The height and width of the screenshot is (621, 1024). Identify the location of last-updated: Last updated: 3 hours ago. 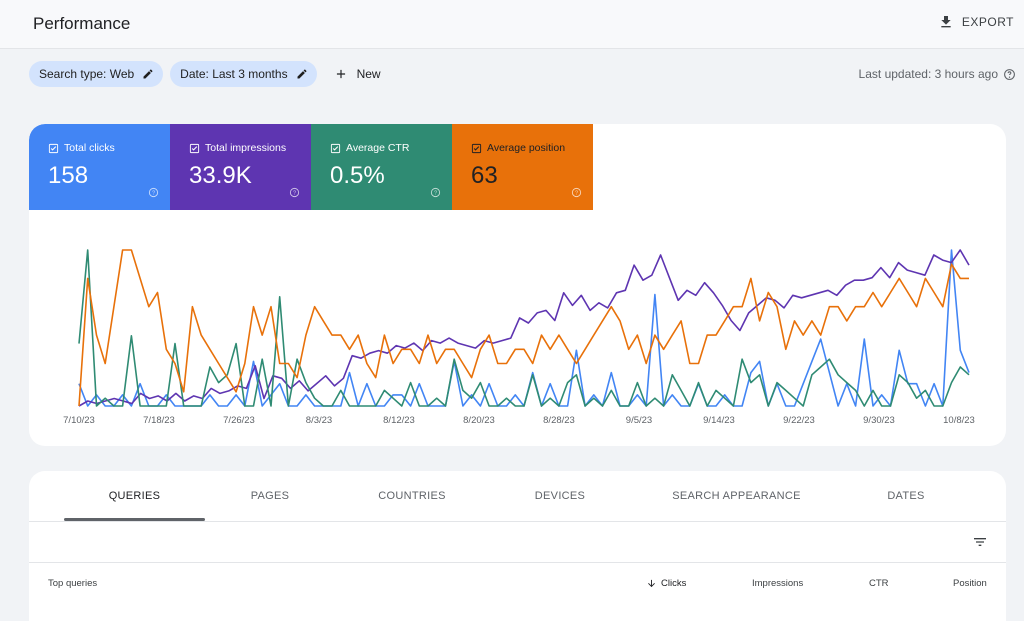
(937, 74).